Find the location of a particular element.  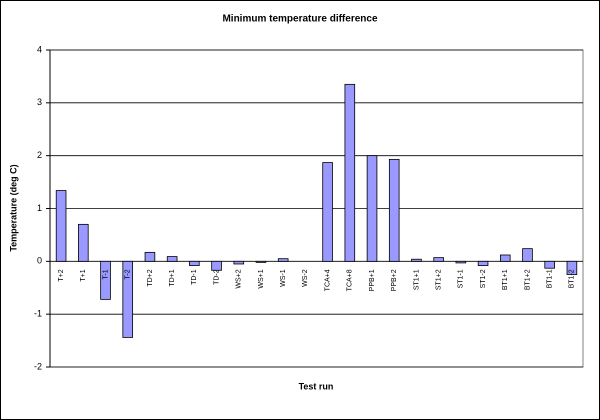

y-tick-label: -2 is located at coordinates (38, 366).